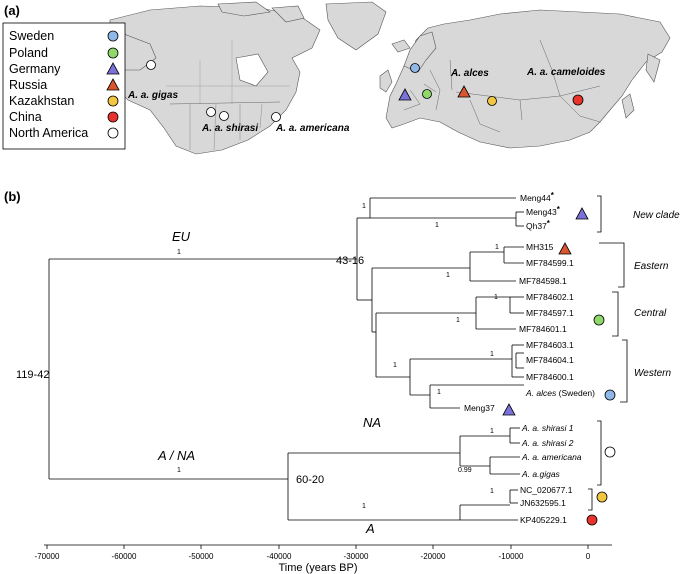 This screenshot has width=685, height=574. Describe the element at coordinates (582, 213) in the screenshot. I see `tree-marker-germany` at that location.